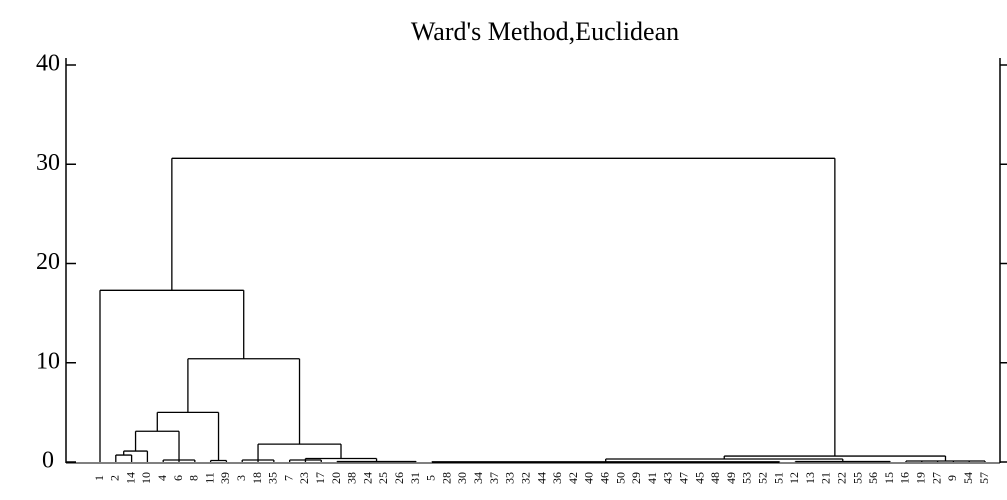  What do you see at coordinates (462, 478) in the screenshot?
I see `leaf-label: 30` at bounding box center [462, 478].